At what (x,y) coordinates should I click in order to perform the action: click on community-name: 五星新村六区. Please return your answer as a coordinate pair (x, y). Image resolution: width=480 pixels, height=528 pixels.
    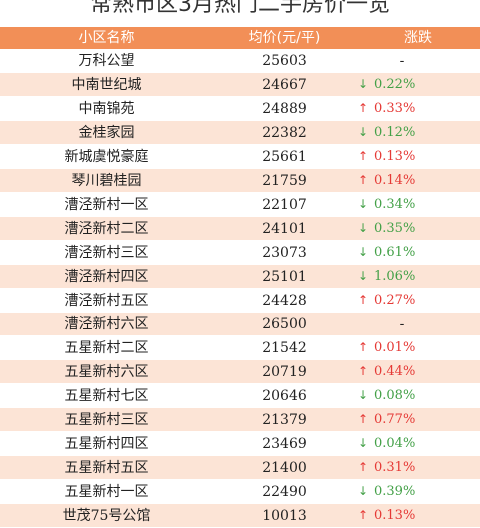
    Looking at the image, I should click on (106, 371).